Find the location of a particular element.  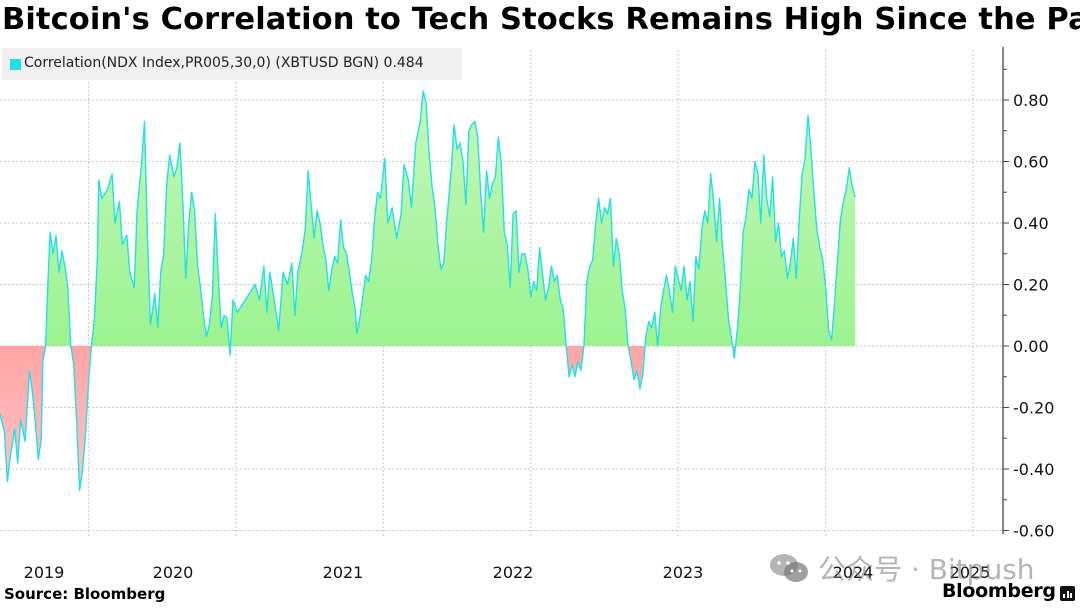

brand-logo: Bloomberg is located at coordinates (999, 591).